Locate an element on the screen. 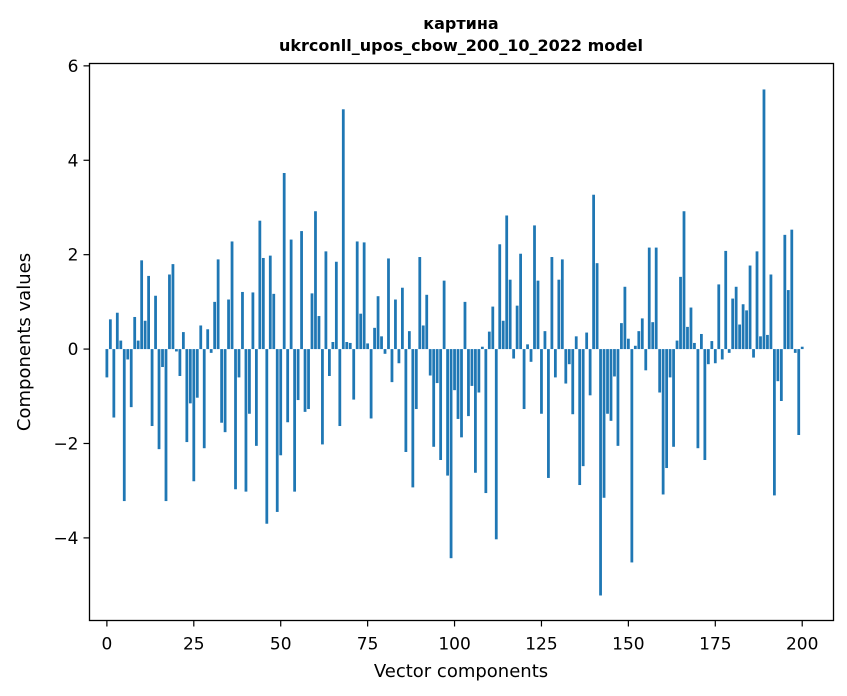 This screenshot has height=696, width=847. y-tick-label: 6 is located at coordinates (73, 67).